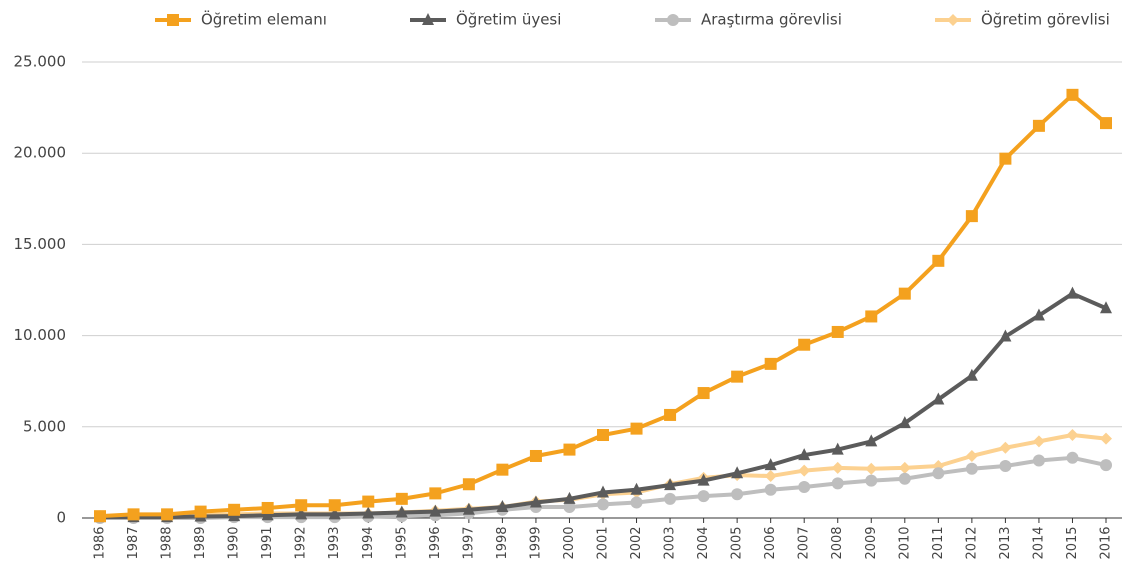 Image resolution: width=1129 pixels, height=575 pixels. What do you see at coordinates (804, 542) in the screenshot?
I see `x-tick-label: 2007` at bounding box center [804, 542].